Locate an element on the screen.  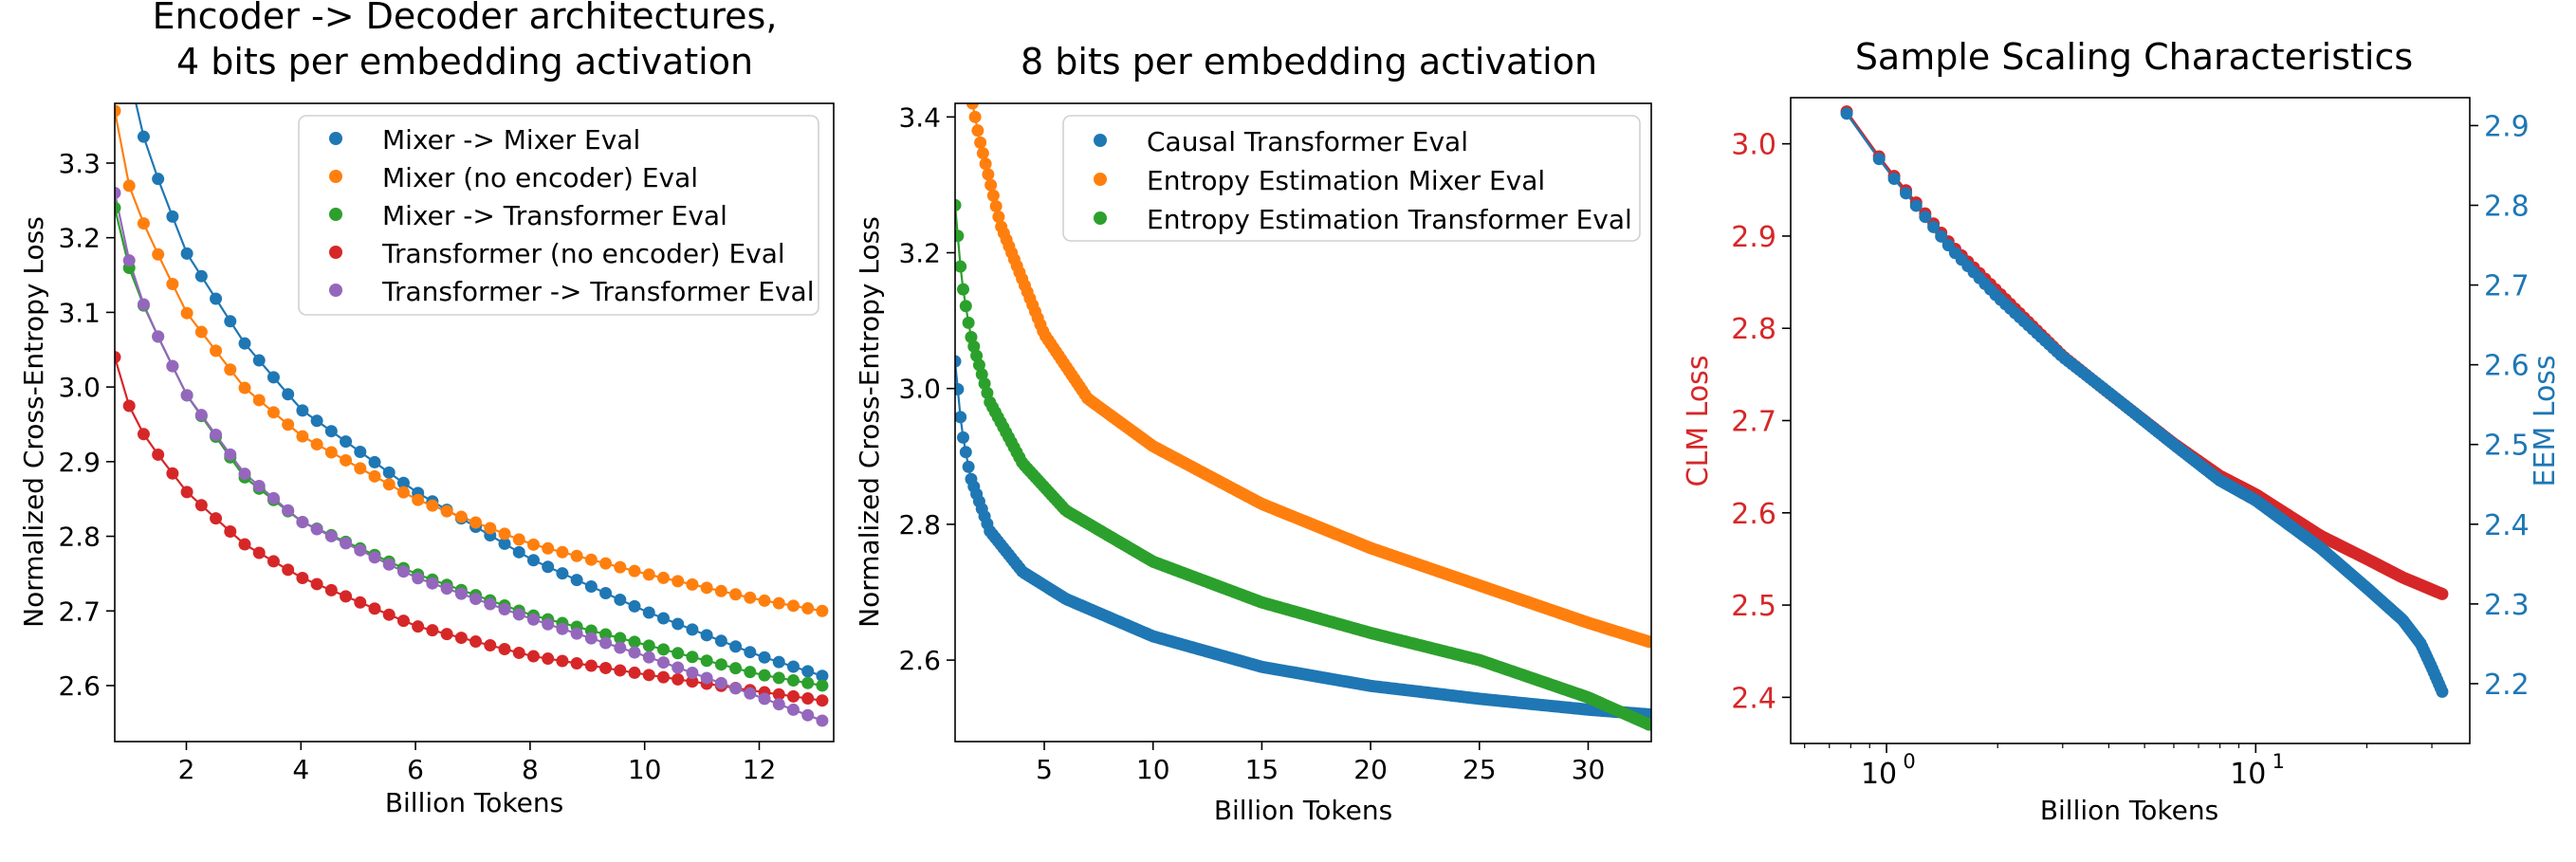
chart3-title: Sample Scaling Characteristics is located at coordinates (2134, 57).